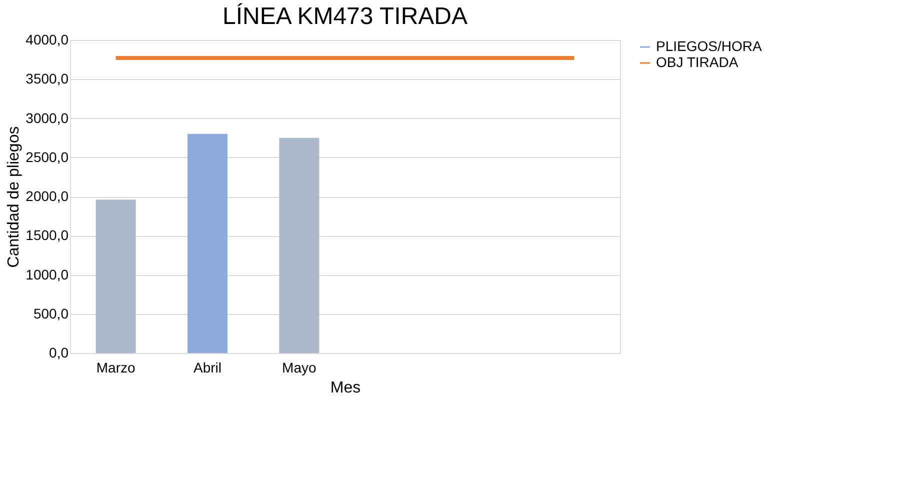 The image size is (922, 485). I want to click on legend-label: PLIEGOS/HORA, so click(709, 46).